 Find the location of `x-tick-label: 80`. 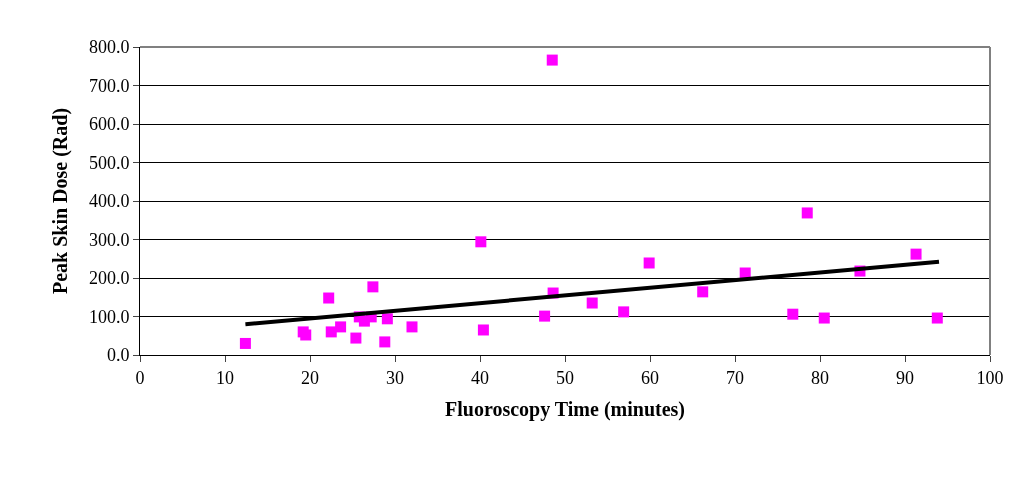

x-tick-label: 80 is located at coordinates (820, 377).